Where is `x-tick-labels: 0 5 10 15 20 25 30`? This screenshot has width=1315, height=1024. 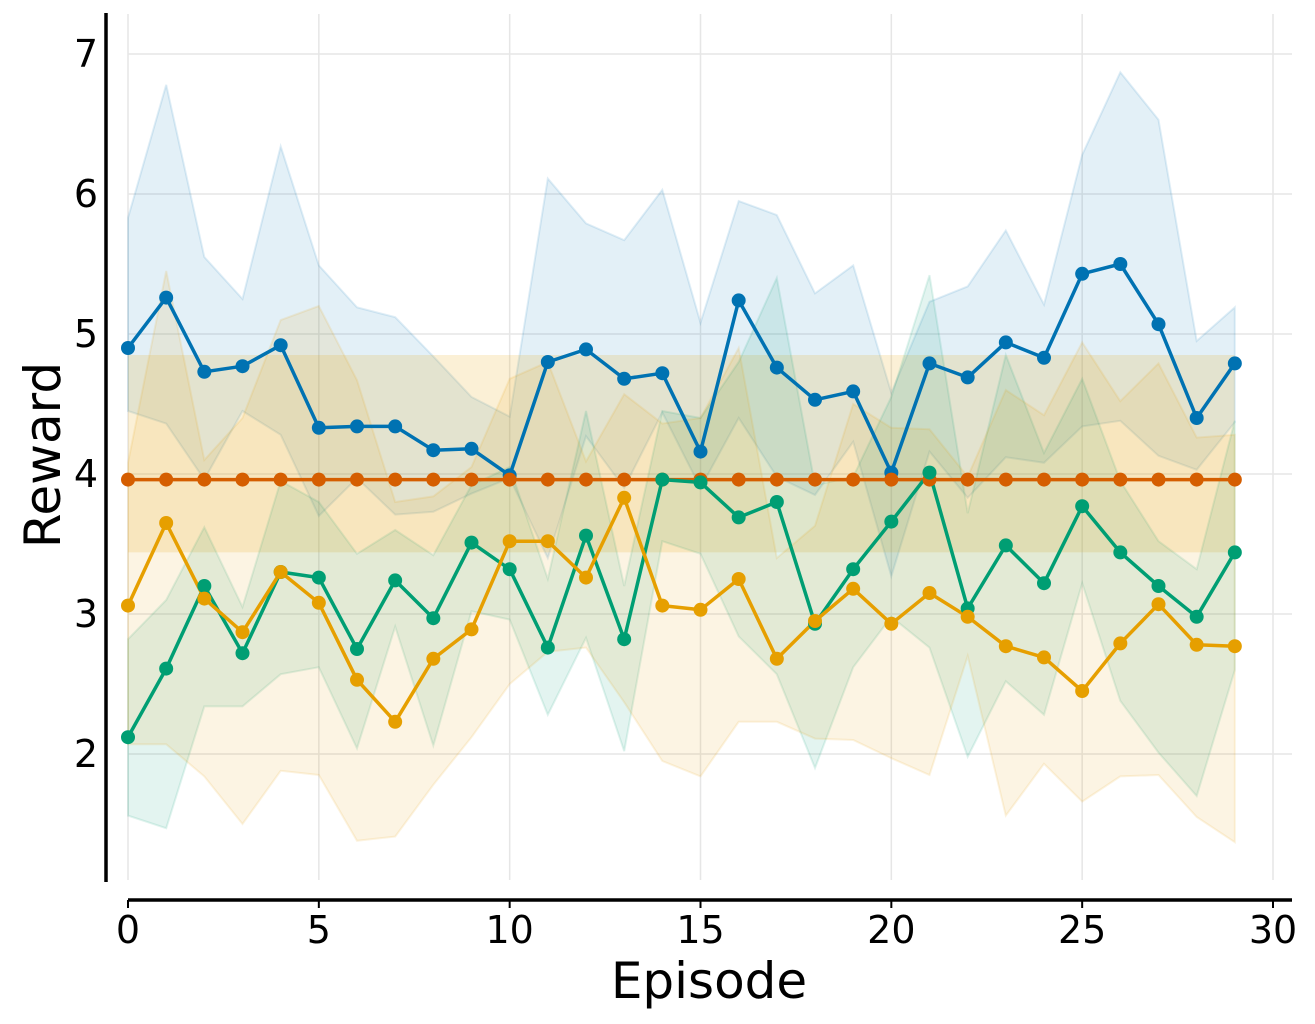 x-tick-labels: 0 5 10 15 20 25 30 is located at coordinates (706, 930).